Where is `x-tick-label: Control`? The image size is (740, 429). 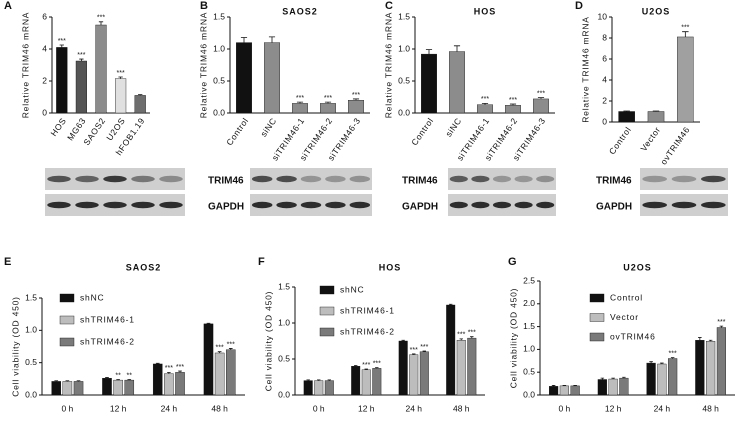
x-tick-label: Control is located at coordinates (620, 141).